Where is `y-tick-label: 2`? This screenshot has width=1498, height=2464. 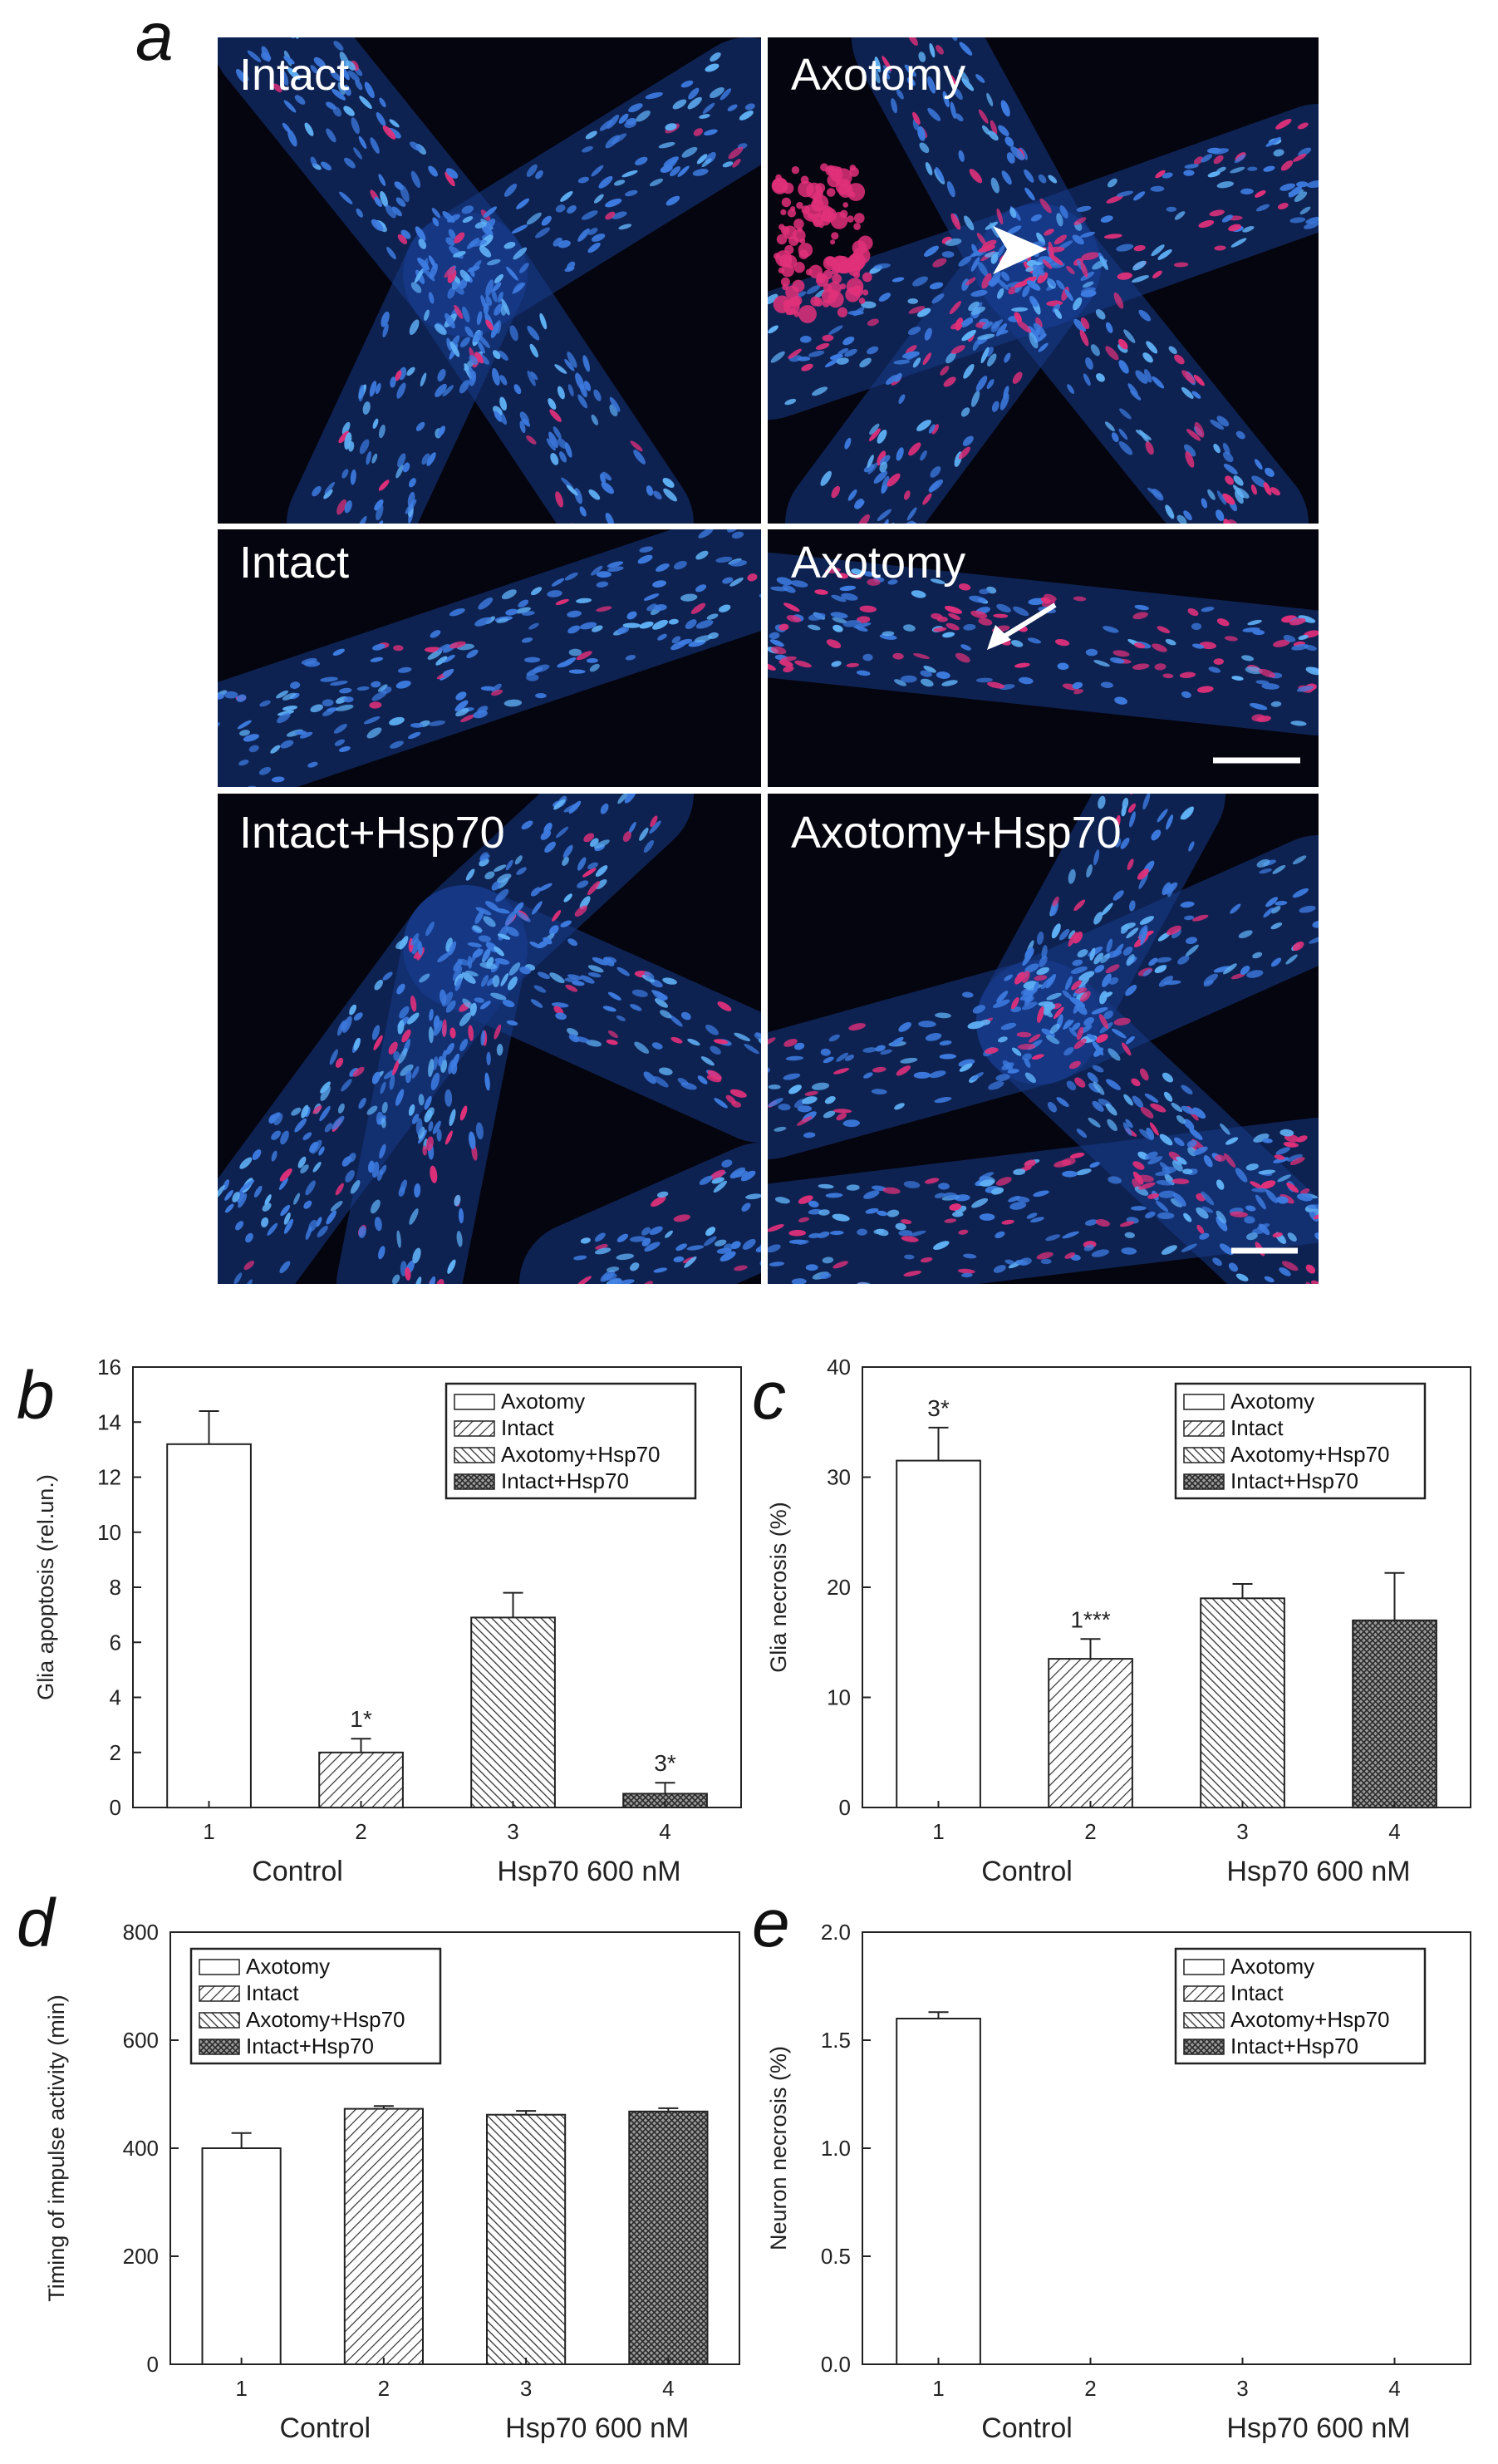 y-tick-label: 2 is located at coordinates (115, 1752).